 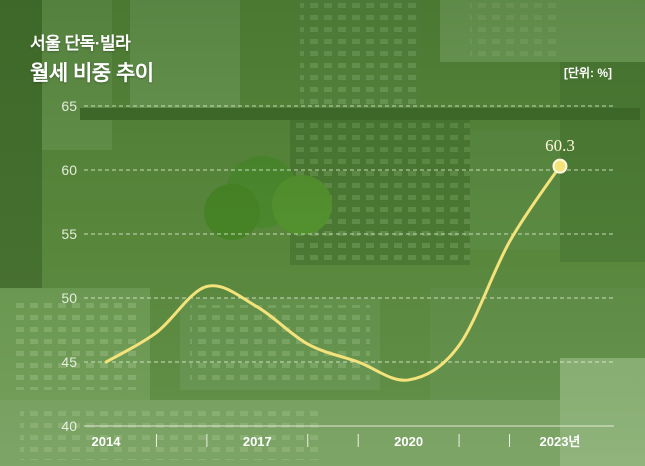 I want to click on x-tick-label: 2017, so click(x=257, y=441).